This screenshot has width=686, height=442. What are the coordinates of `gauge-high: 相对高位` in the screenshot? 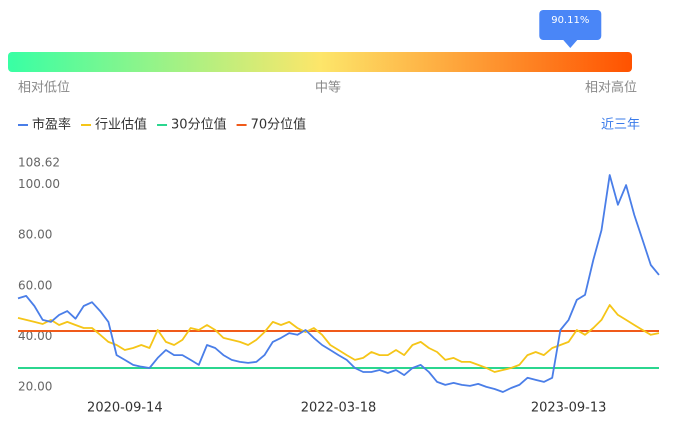 It's located at (611, 88).